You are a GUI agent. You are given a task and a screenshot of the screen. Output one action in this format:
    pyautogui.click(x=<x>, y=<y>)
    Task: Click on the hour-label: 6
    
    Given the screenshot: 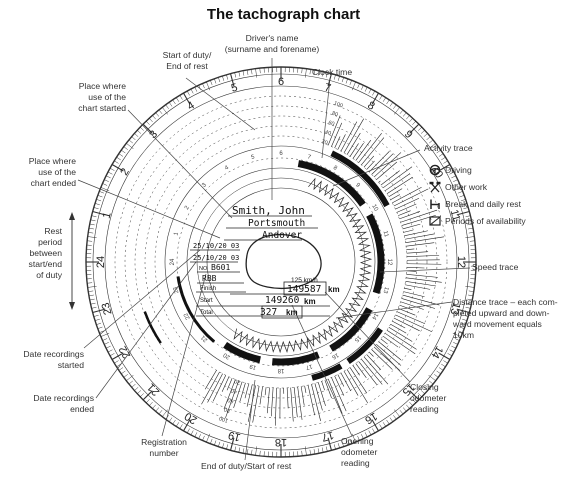 What is the action you would take?
    pyautogui.click(x=281, y=82)
    